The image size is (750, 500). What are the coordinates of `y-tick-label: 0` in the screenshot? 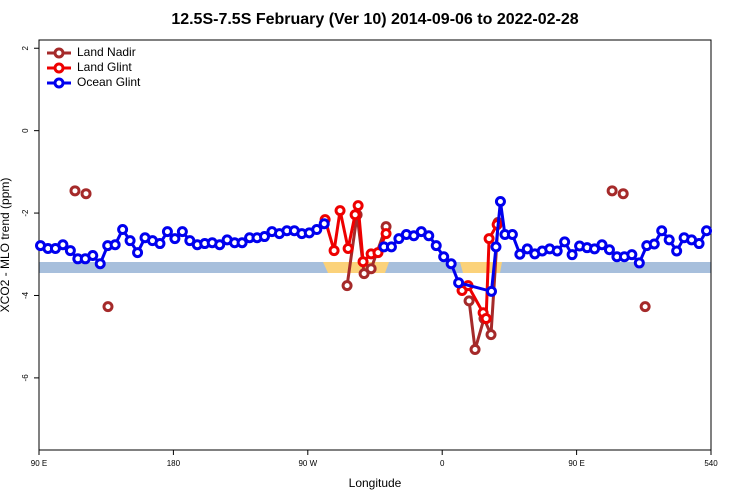 It's located at (25, 130).